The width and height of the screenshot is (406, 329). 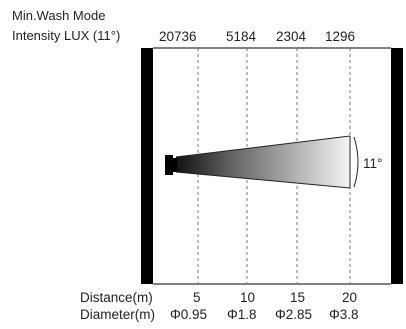 What do you see at coordinates (59, 15) in the screenshot?
I see `mode-label: Min.Wash Mode` at bounding box center [59, 15].